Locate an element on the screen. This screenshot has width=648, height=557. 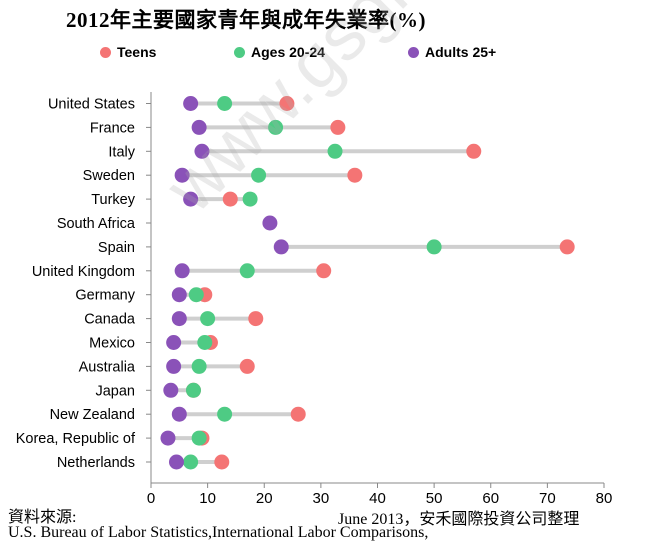
category-label-turkey: Turkey is located at coordinates (113, 200).